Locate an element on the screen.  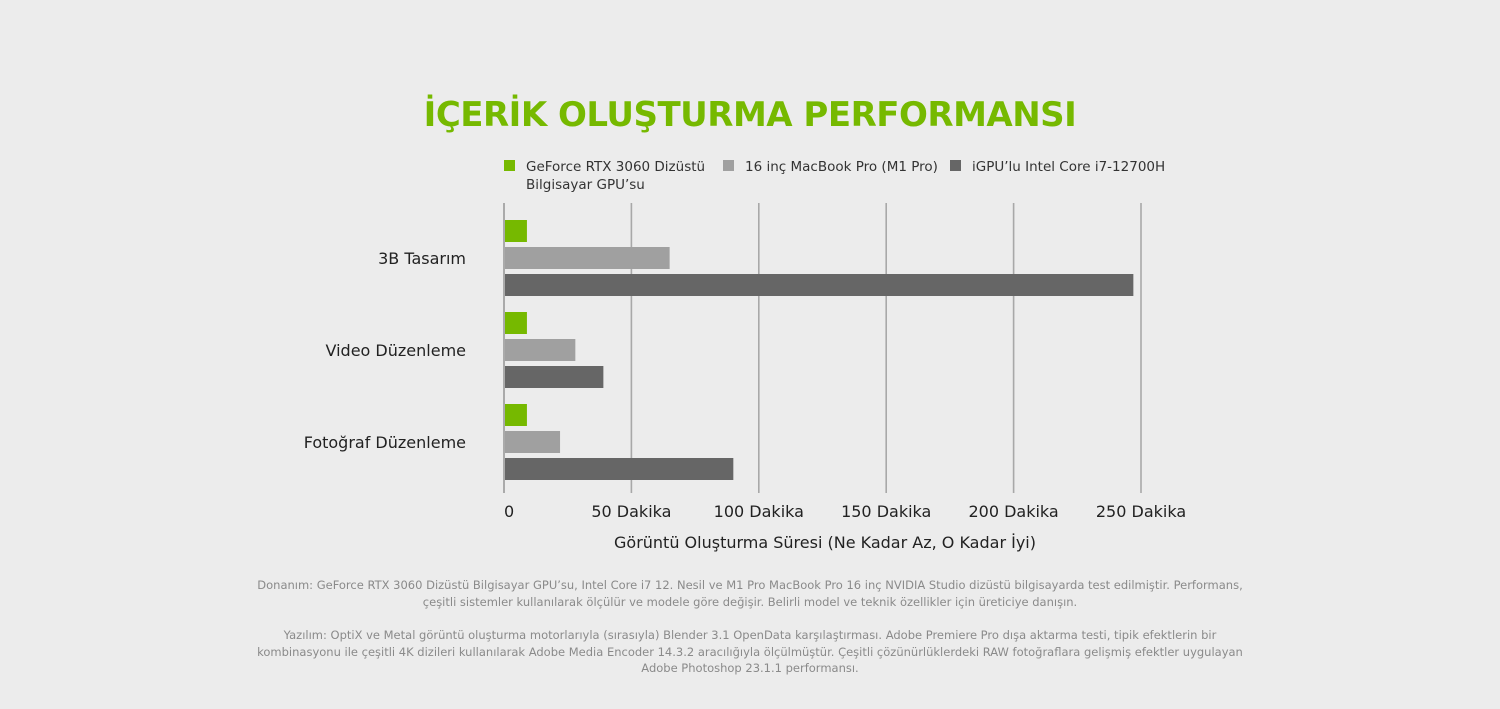
legend-item-2: 16 inç MacBook Pro (M1 Pro) is located at coordinates (830, 167).